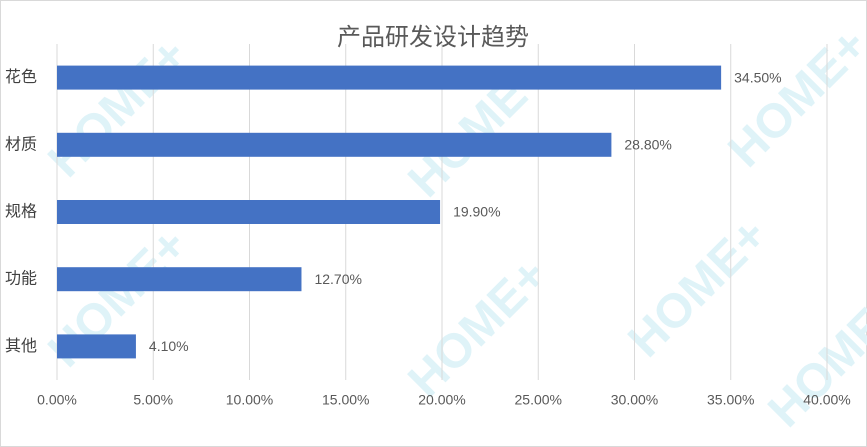  What do you see at coordinates (153, 400) in the screenshot?
I see `x-tick-label: 5.00%` at bounding box center [153, 400].